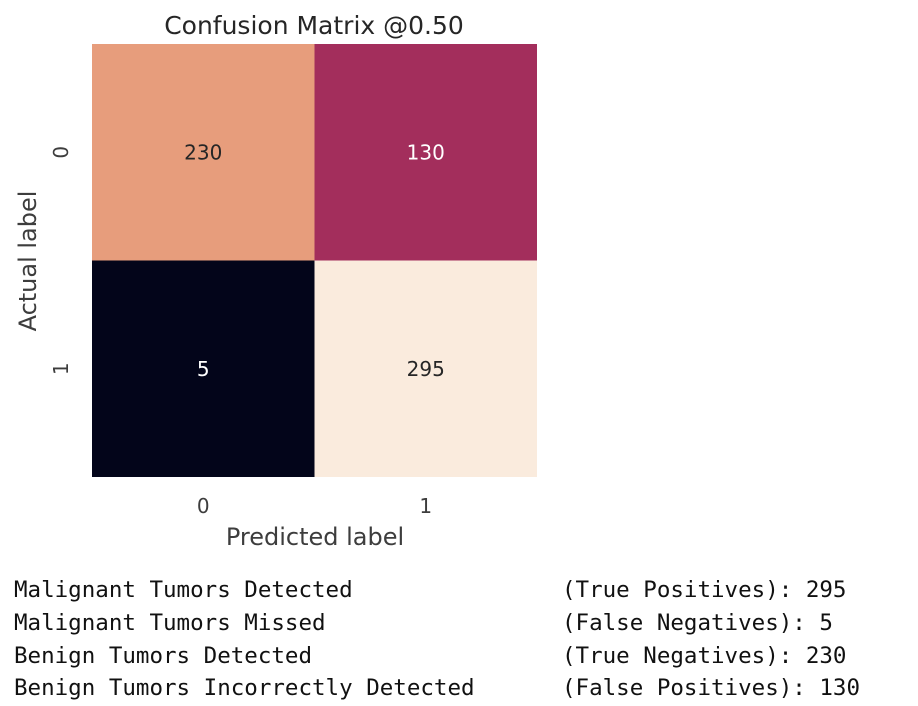 This screenshot has height=706, width=918. Describe the element at coordinates (826, 590) in the screenshot. I see `summary-value: 295` at that location.